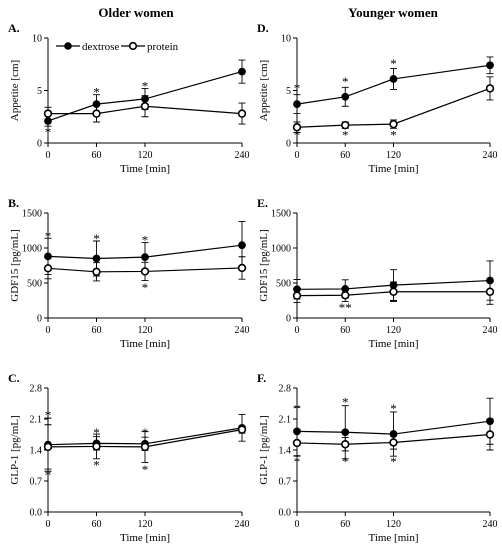 Image resolution: width=502 pixels, height=550 pixels. What do you see at coordinates (34, 284) in the screenshot?
I see `y-tick-label: 500` at bounding box center [34, 284].